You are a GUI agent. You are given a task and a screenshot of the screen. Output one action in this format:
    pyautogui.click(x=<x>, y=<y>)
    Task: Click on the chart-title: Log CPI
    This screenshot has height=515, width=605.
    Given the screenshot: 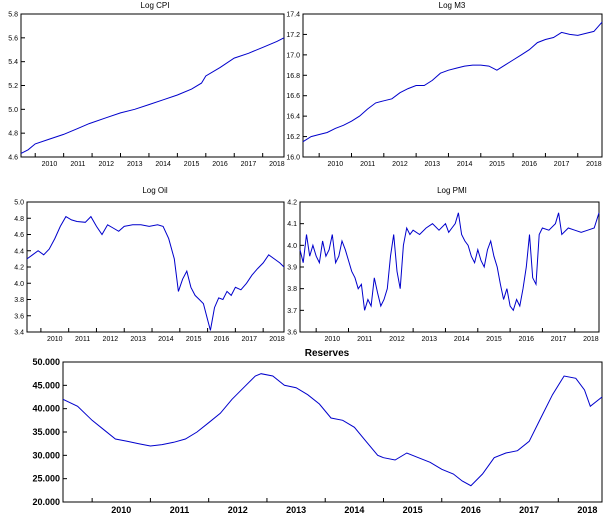 What is the action you would take?
    pyautogui.click(x=155, y=5)
    